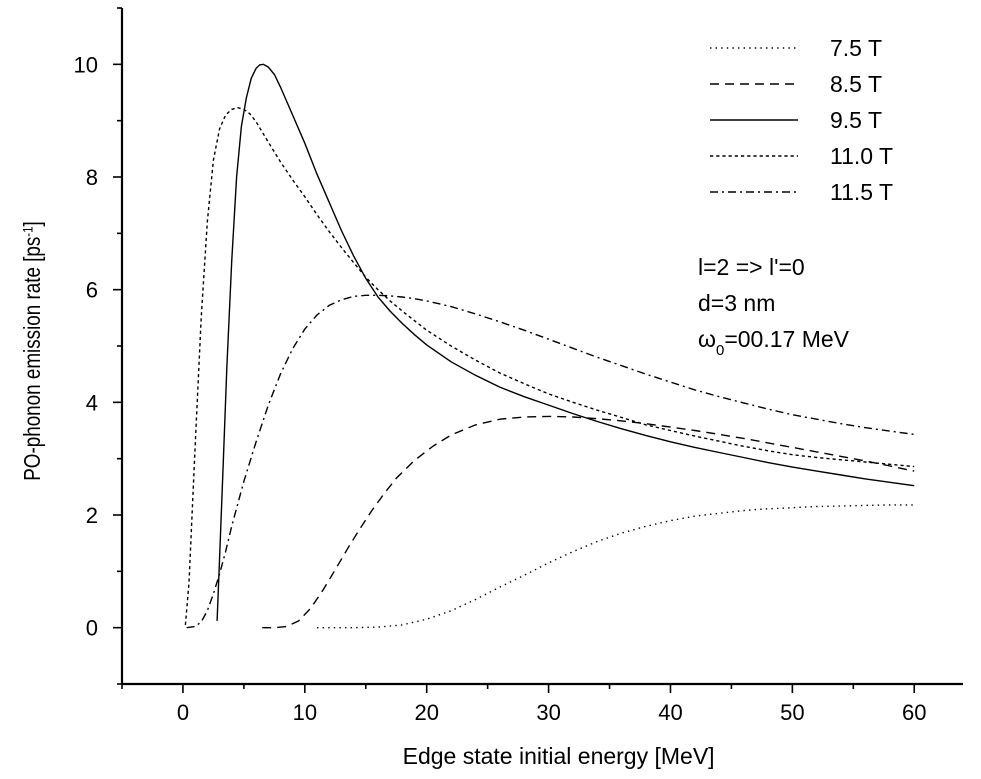  I want to click on y-tick-label: 10, so click(86, 64).